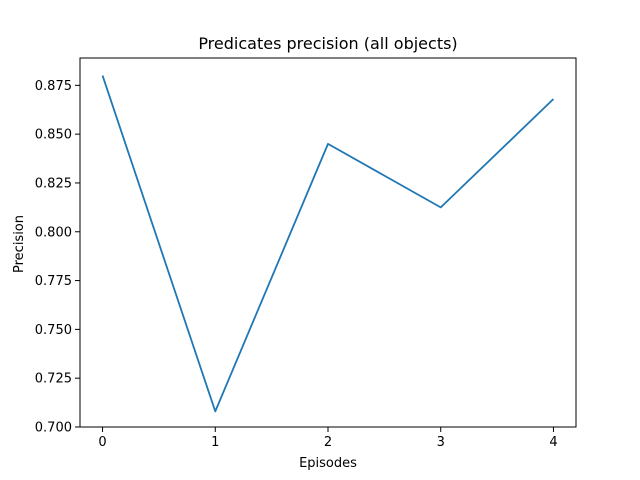 The image size is (640, 480). What do you see at coordinates (53, 428) in the screenshot?
I see `y-tick-label: 0.700` at bounding box center [53, 428].